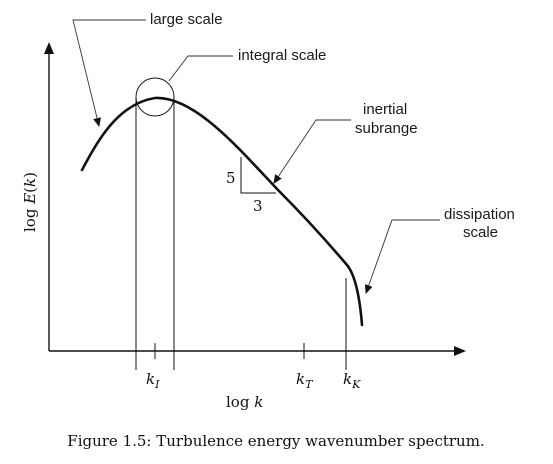 This screenshot has width=553, height=464. Describe the element at coordinates (479, 214) in the screenshot. I see `dissipation-label: dissipation` at that location.